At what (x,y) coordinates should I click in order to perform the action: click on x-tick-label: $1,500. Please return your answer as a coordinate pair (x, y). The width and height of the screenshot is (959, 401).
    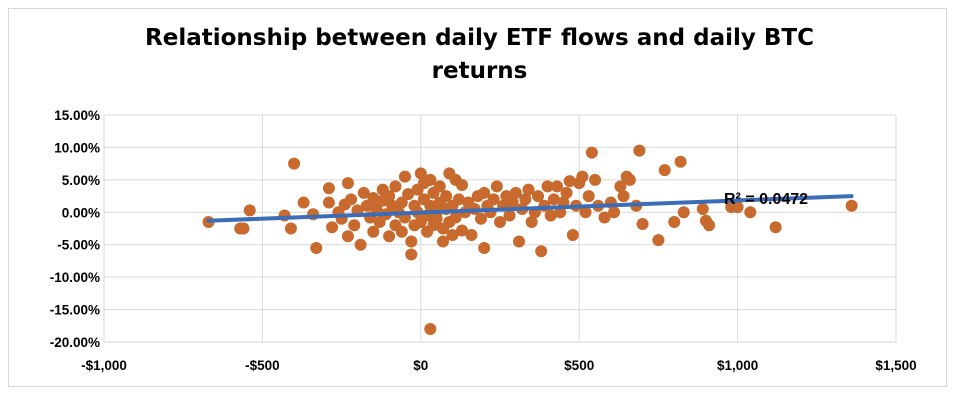
    Looking at the image, I should click on (895, 365).